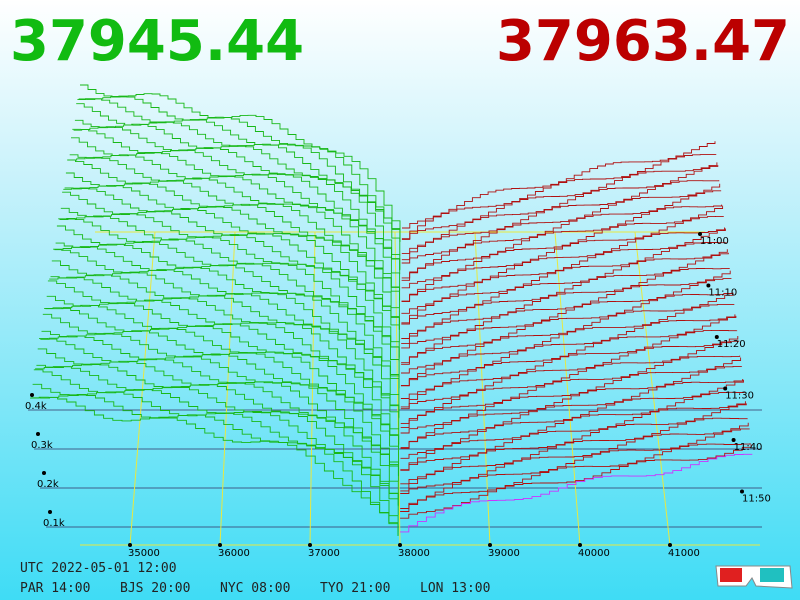 This screenshot has width=800, height=600. What do you see at coordinates (731, 344) in the screenshot?
I see `time-label: 11:20` at bounding box center [731, 344].